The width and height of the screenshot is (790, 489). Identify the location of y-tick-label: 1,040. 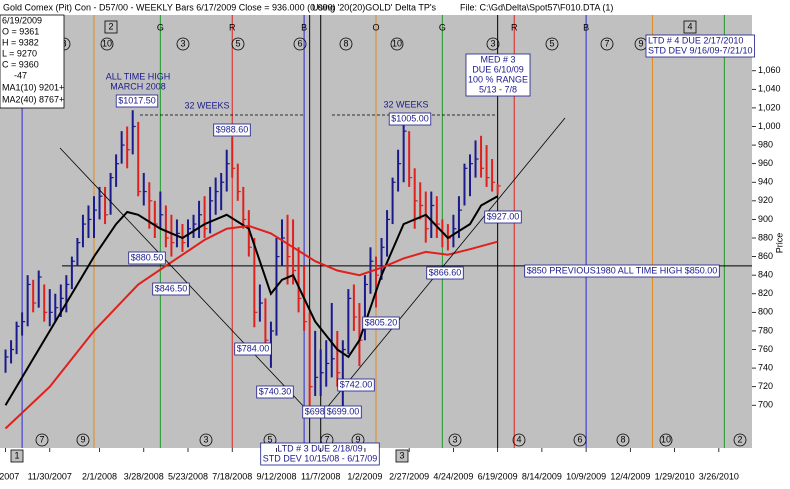
(769, 89).